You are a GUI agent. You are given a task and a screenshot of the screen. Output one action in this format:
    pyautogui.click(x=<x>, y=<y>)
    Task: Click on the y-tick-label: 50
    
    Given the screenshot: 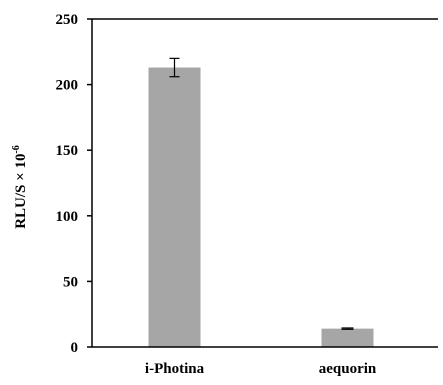 What is the action you would take?
    pyautogui.click(x=70, y=282)
    